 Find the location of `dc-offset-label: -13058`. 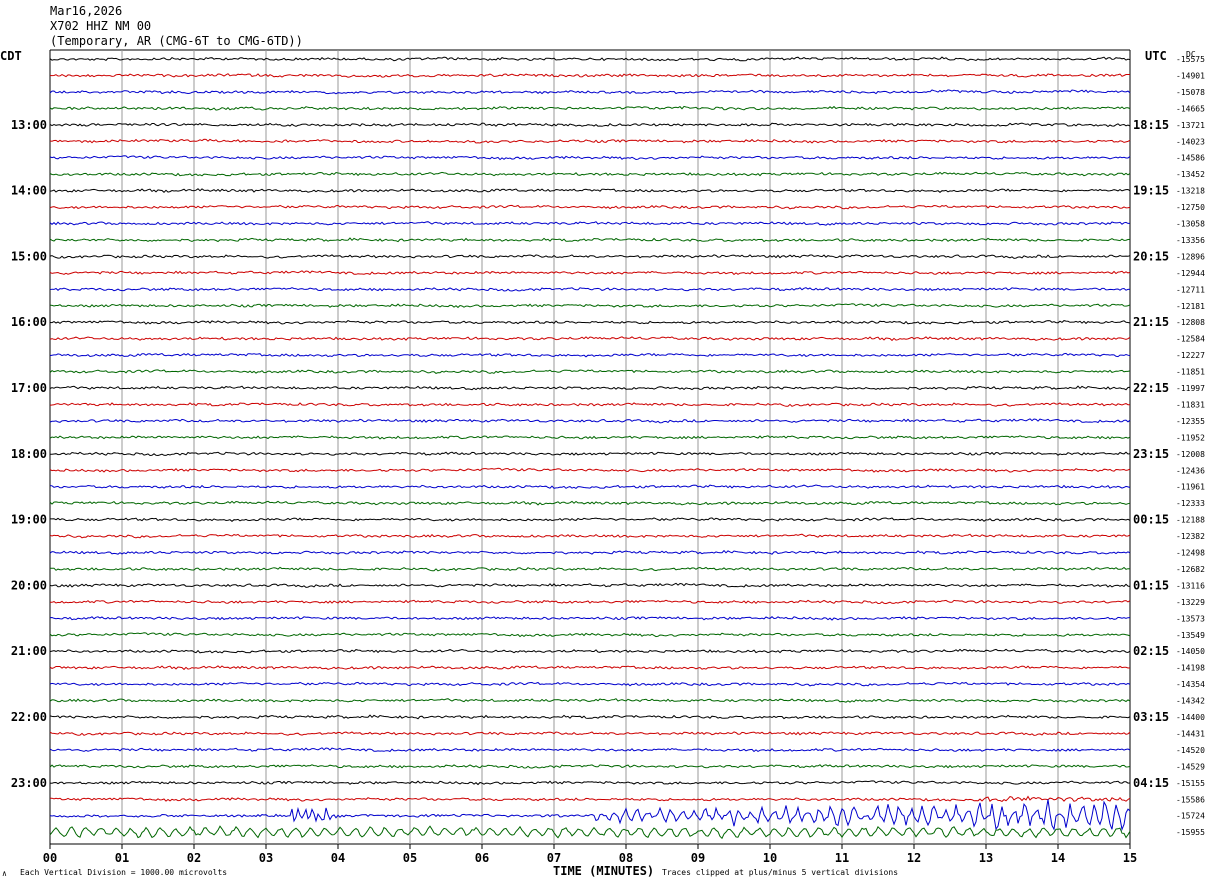

dc-offset-label: -13058 is located at coordinates (1190, 224).